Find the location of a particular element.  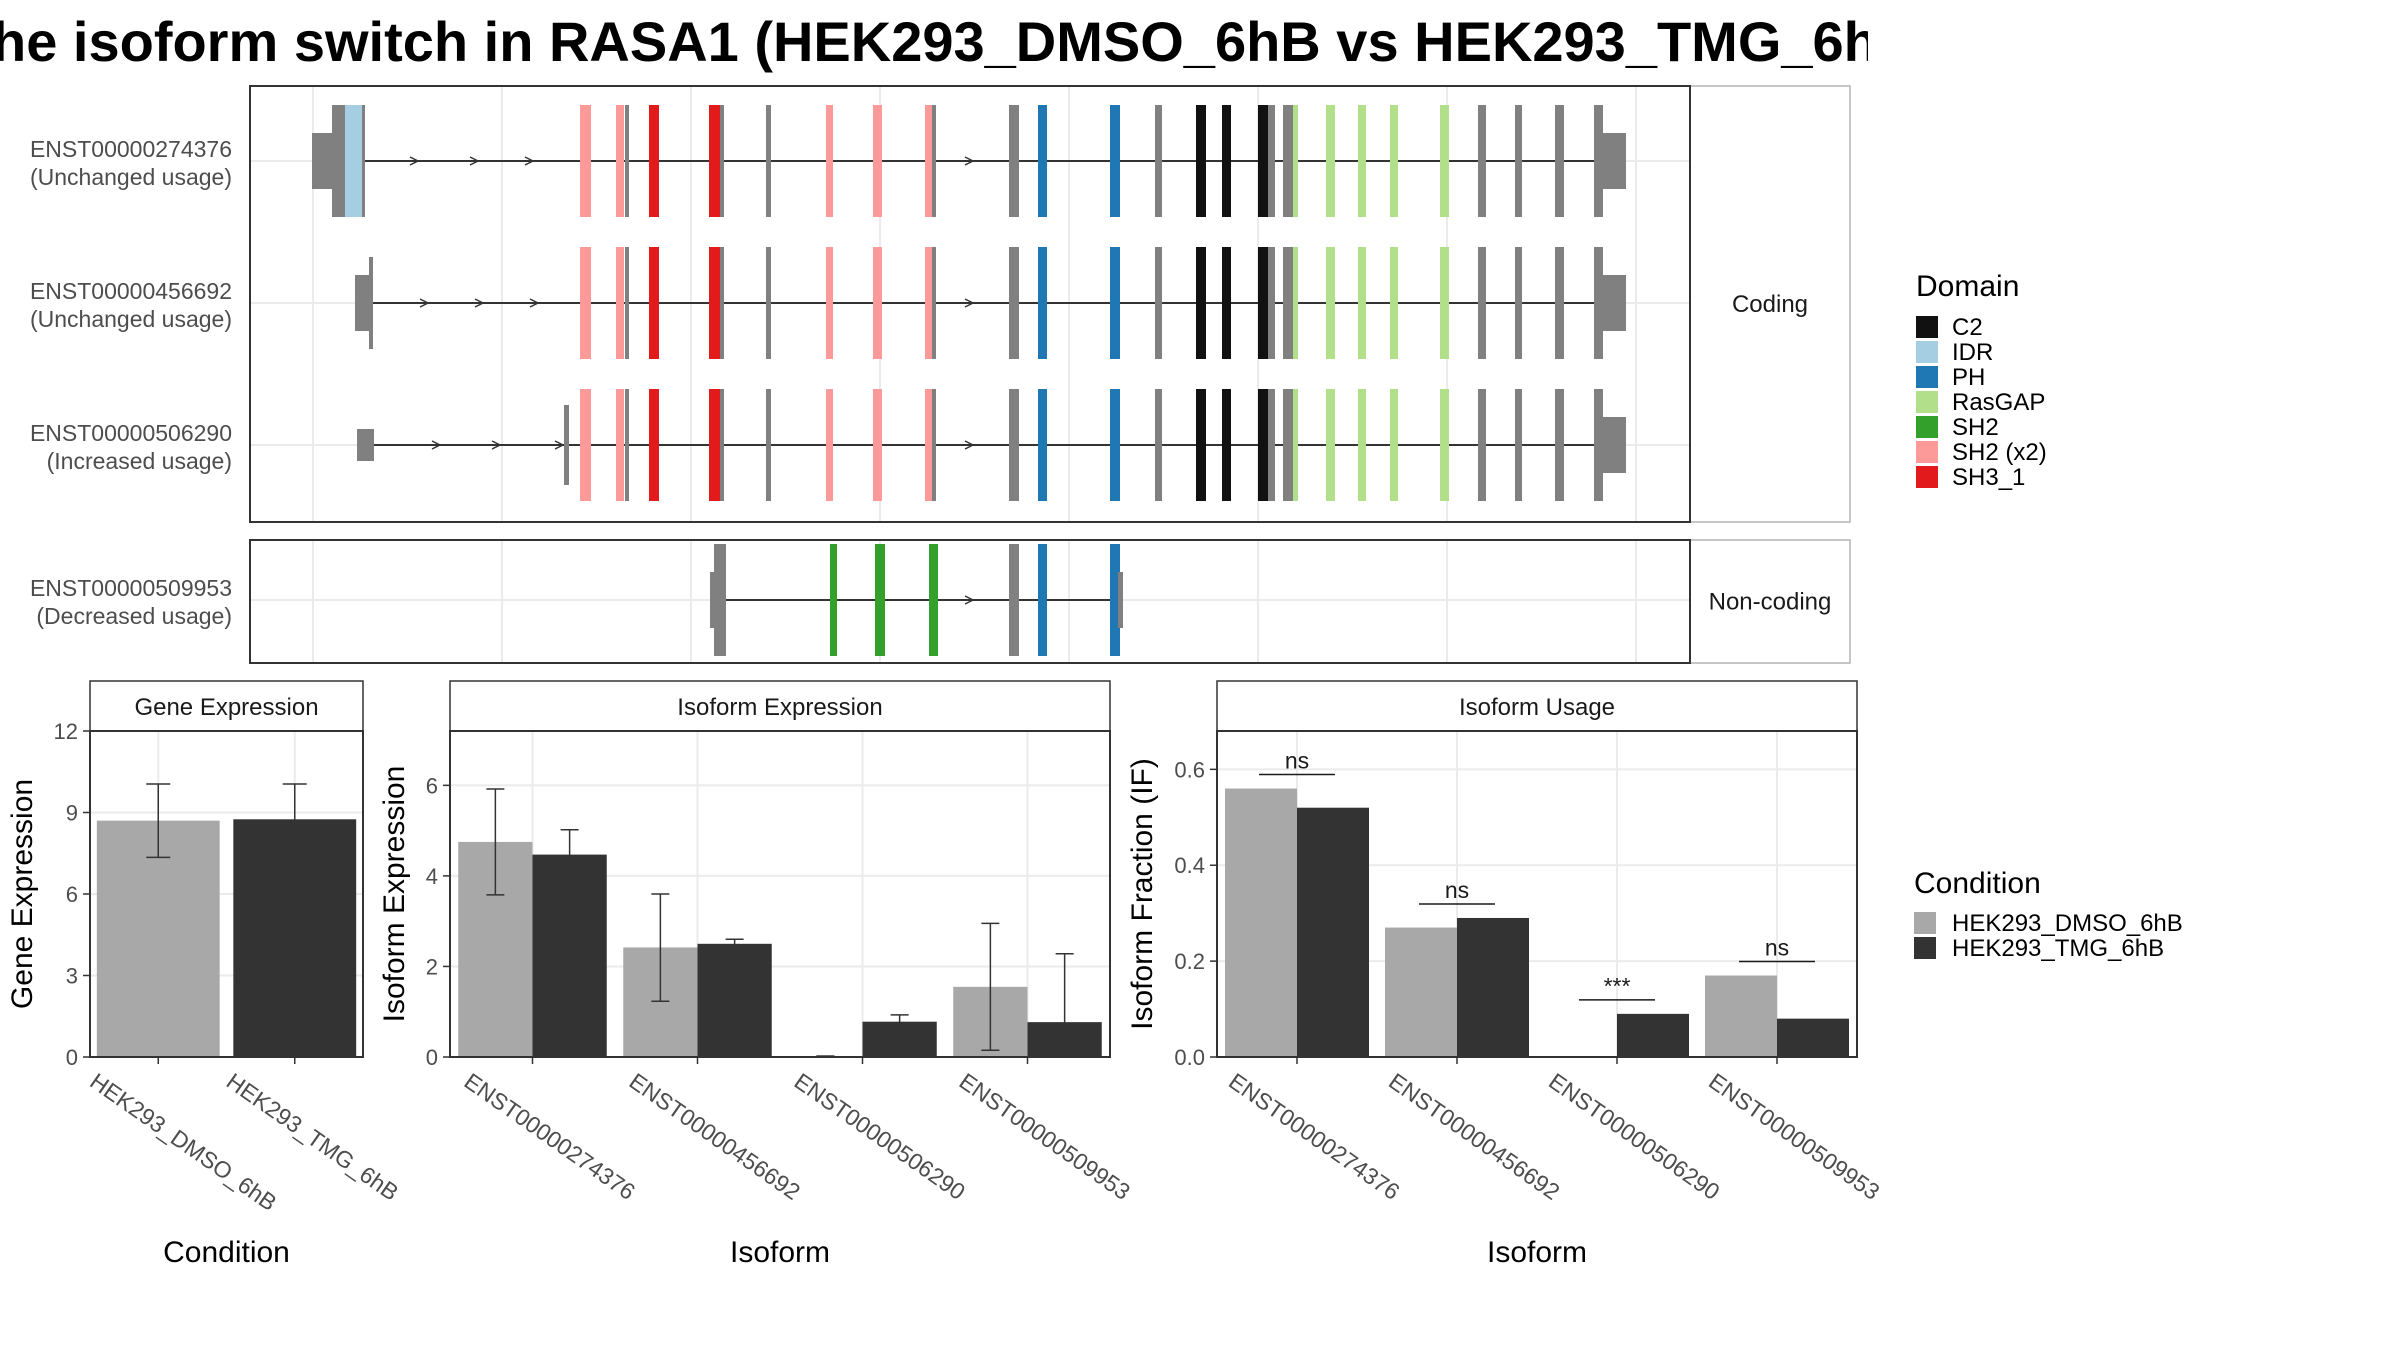

transcript-id-label: ENST00000506290 is located at coordinates (131, 433).